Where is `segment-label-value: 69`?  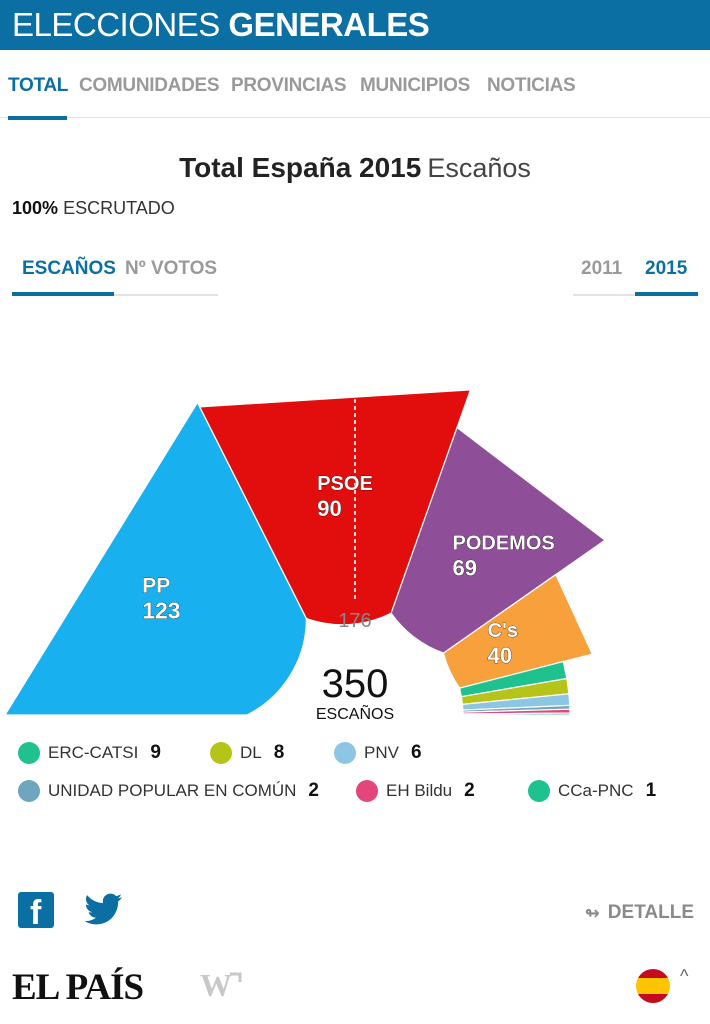
segment-label-value: 69 is located at coordinates (465, 567).